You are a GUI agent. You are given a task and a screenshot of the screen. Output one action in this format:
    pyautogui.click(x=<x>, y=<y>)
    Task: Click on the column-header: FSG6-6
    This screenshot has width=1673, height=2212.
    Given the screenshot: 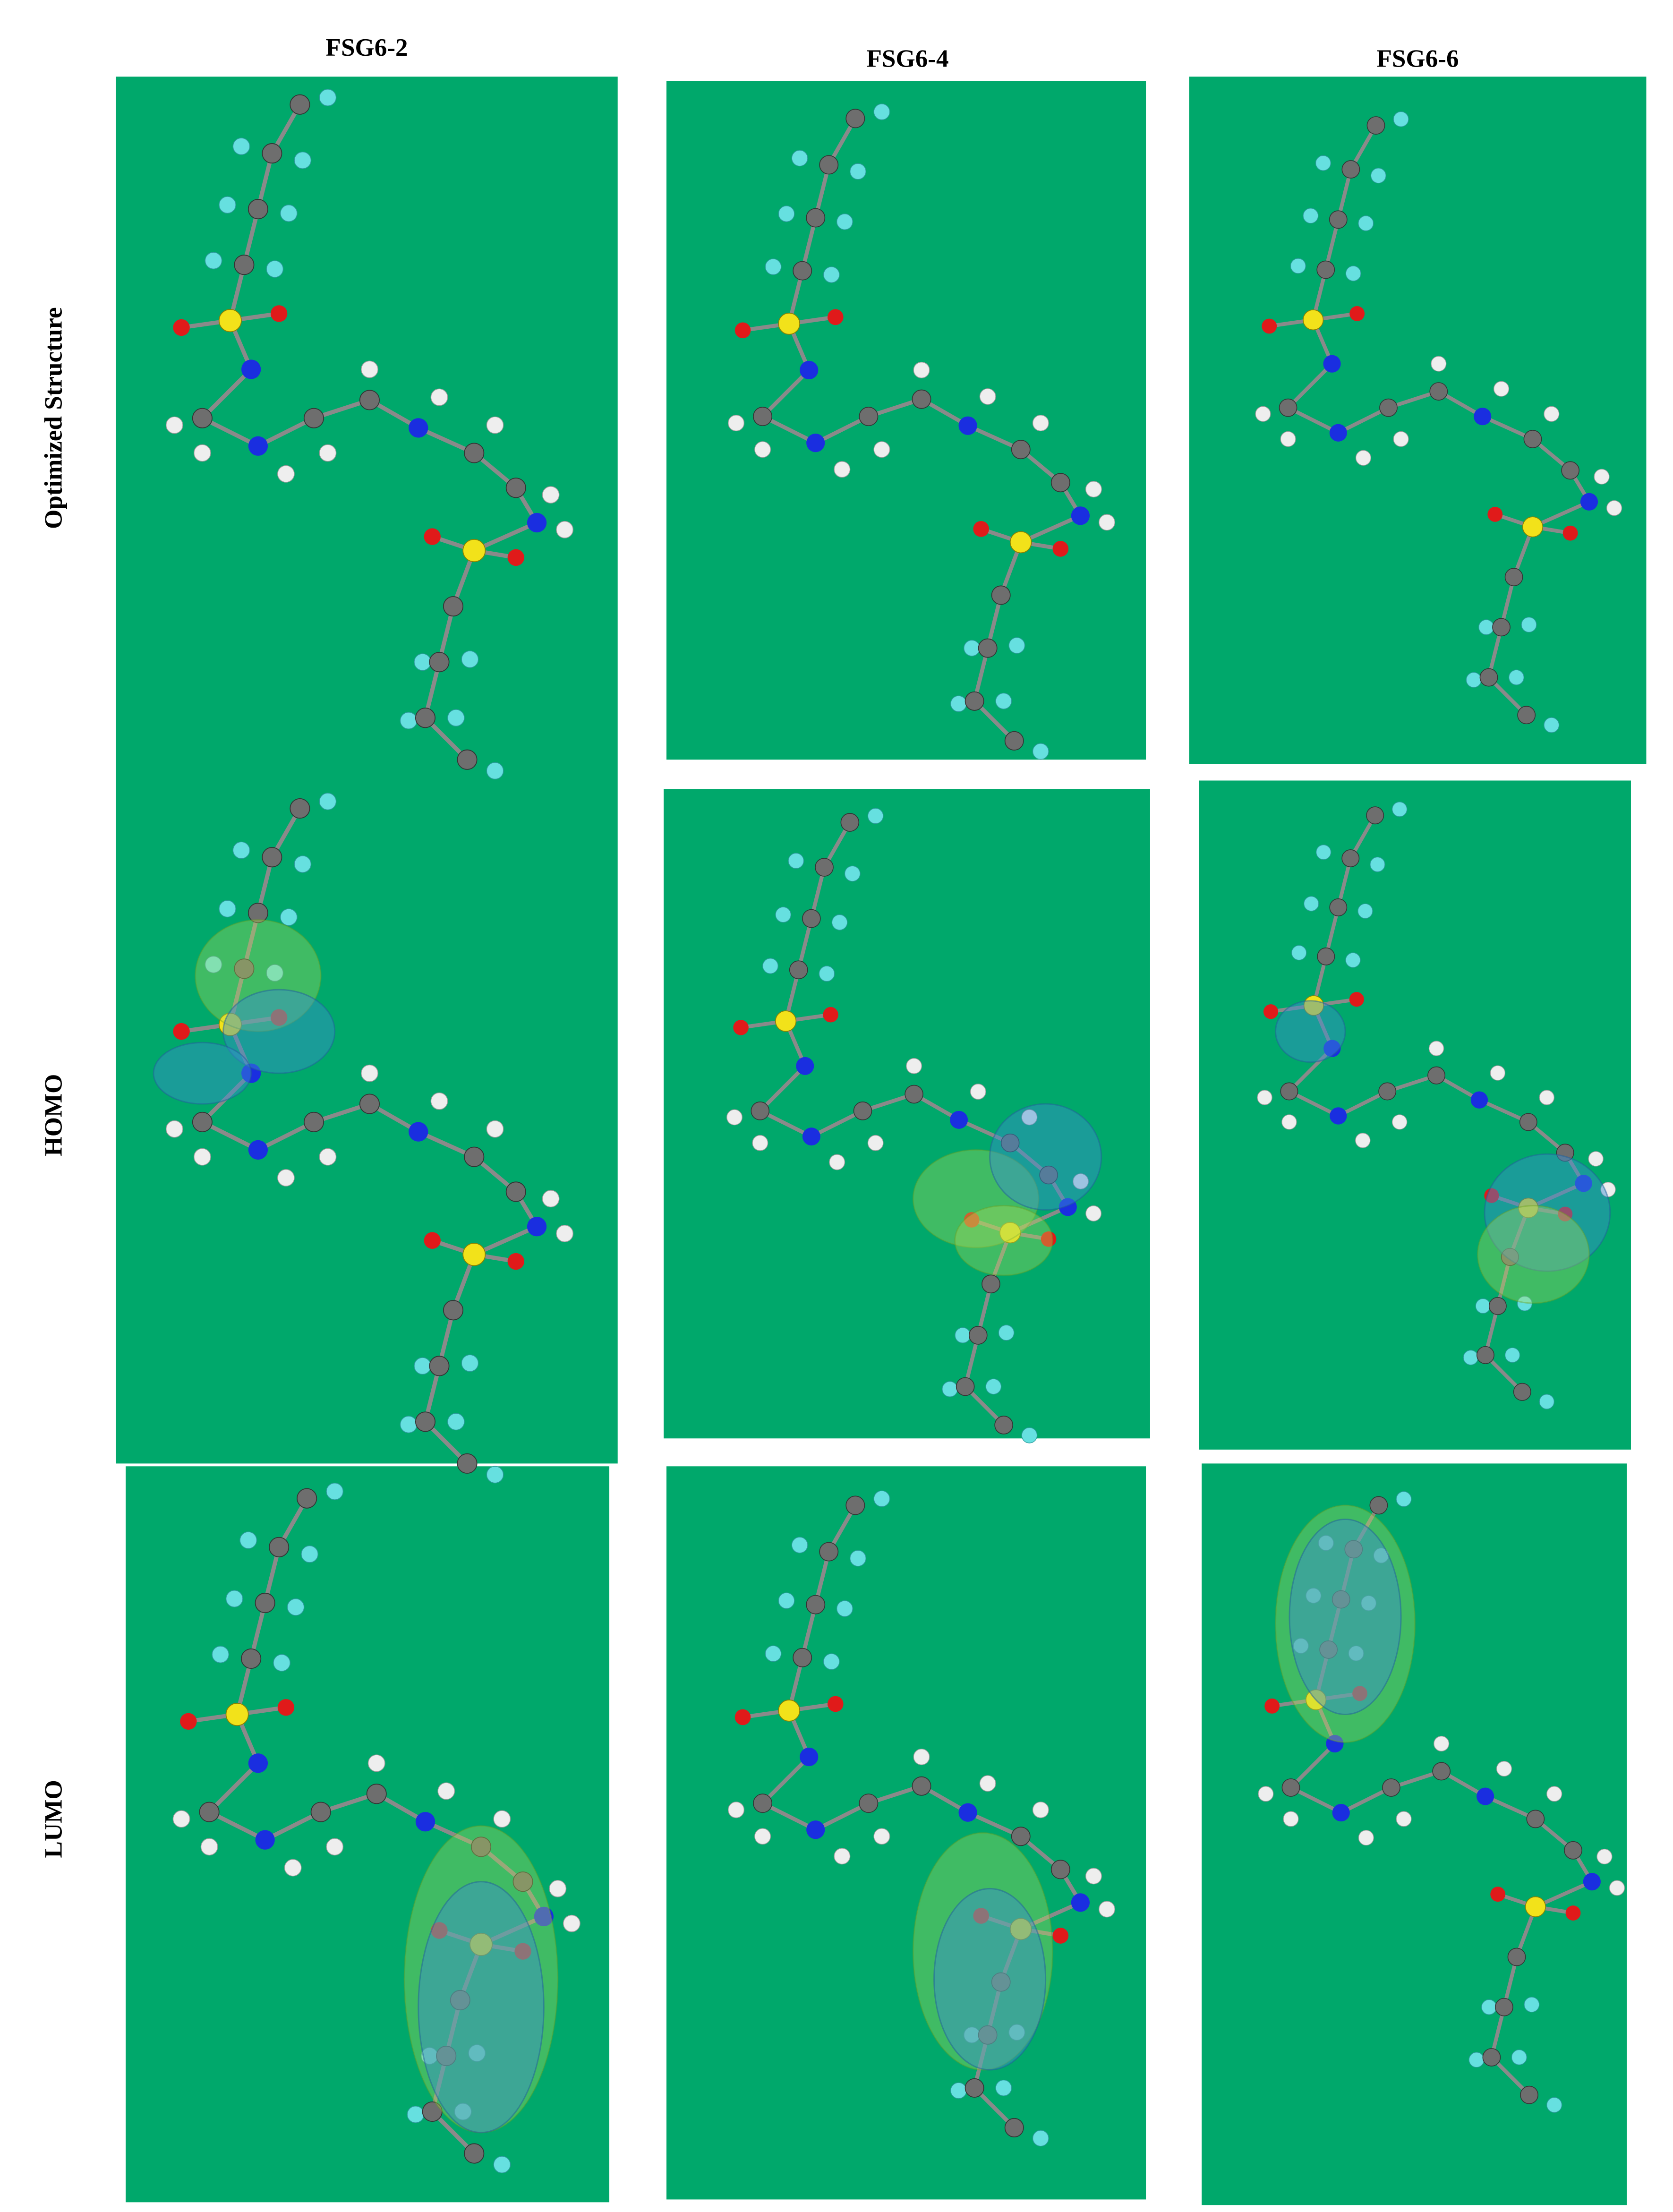 What is the action you would take?
    pyautogui.click(x=1417, y=59)
    